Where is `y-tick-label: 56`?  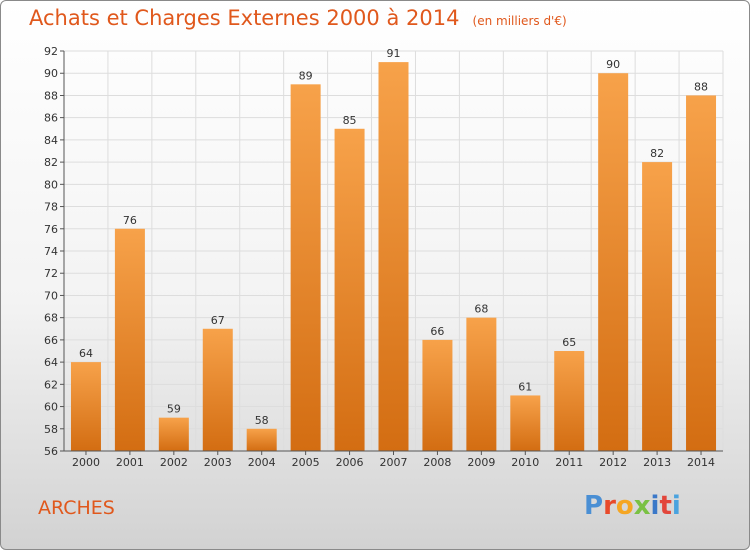 y-tick-label: 56 is located at coordinates (51, 451).